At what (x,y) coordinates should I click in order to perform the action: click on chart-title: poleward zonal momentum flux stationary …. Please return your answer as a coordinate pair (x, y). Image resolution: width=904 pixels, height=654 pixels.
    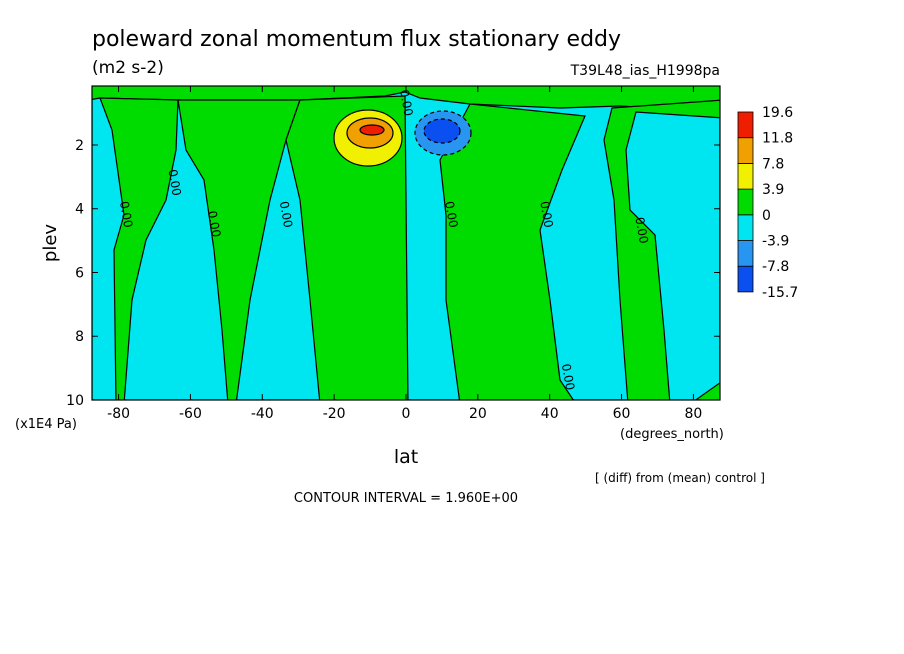
    Looking at the image, I should click on (356, 39).